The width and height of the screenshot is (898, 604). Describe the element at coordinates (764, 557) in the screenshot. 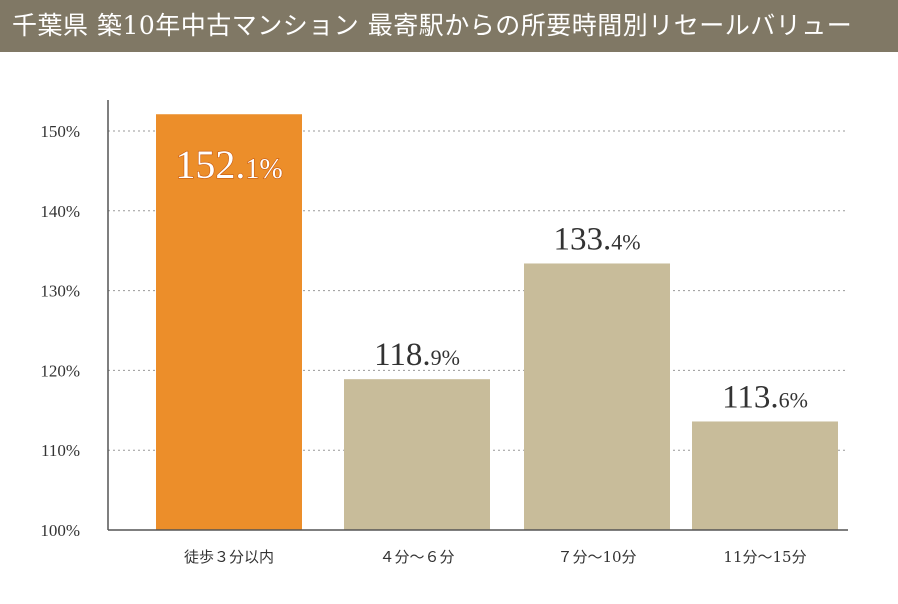

I see `x-category-label: 11分～15分` at that location.